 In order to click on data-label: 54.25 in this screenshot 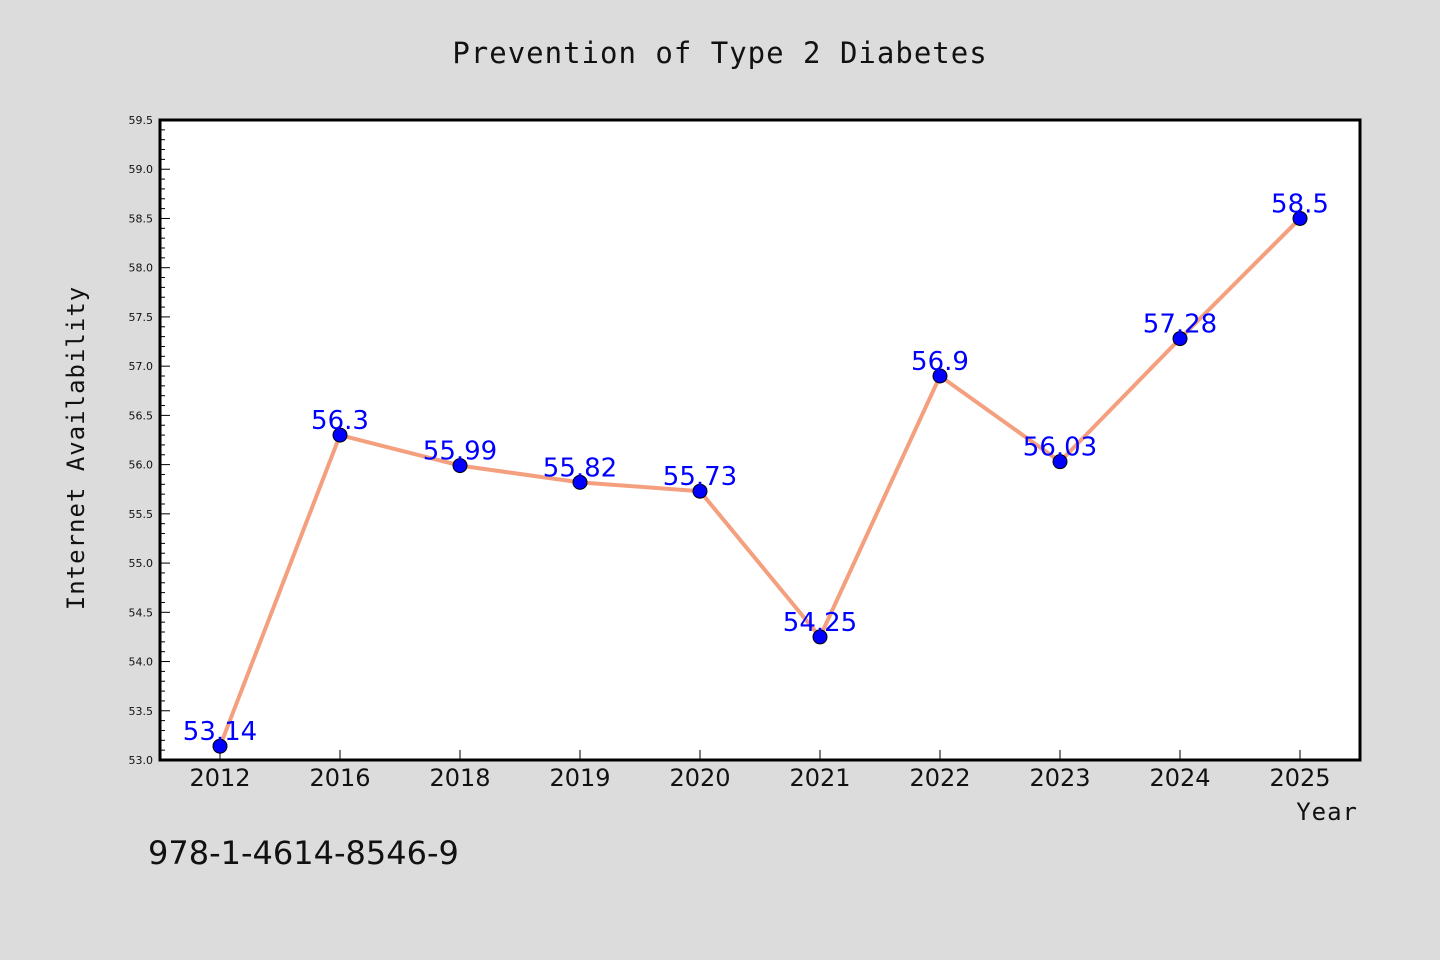, I will do `click(820, 623)`.